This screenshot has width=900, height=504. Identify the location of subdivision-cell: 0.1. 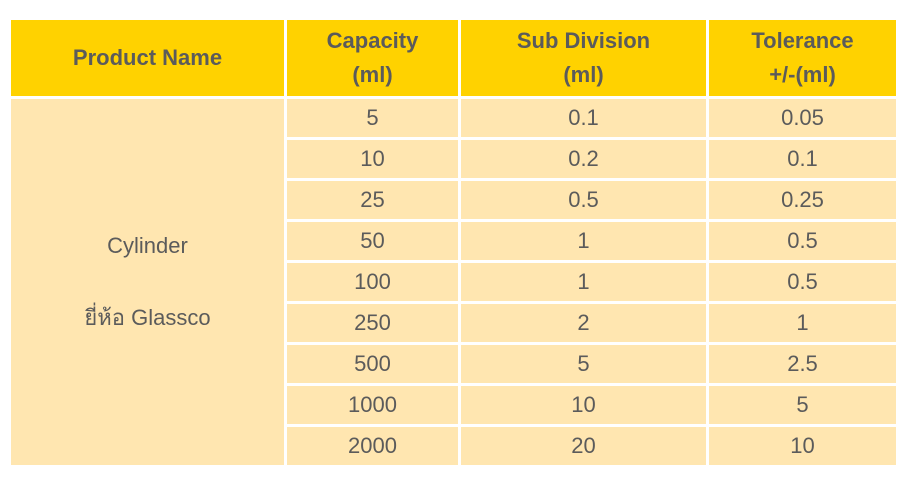
(583, 118).